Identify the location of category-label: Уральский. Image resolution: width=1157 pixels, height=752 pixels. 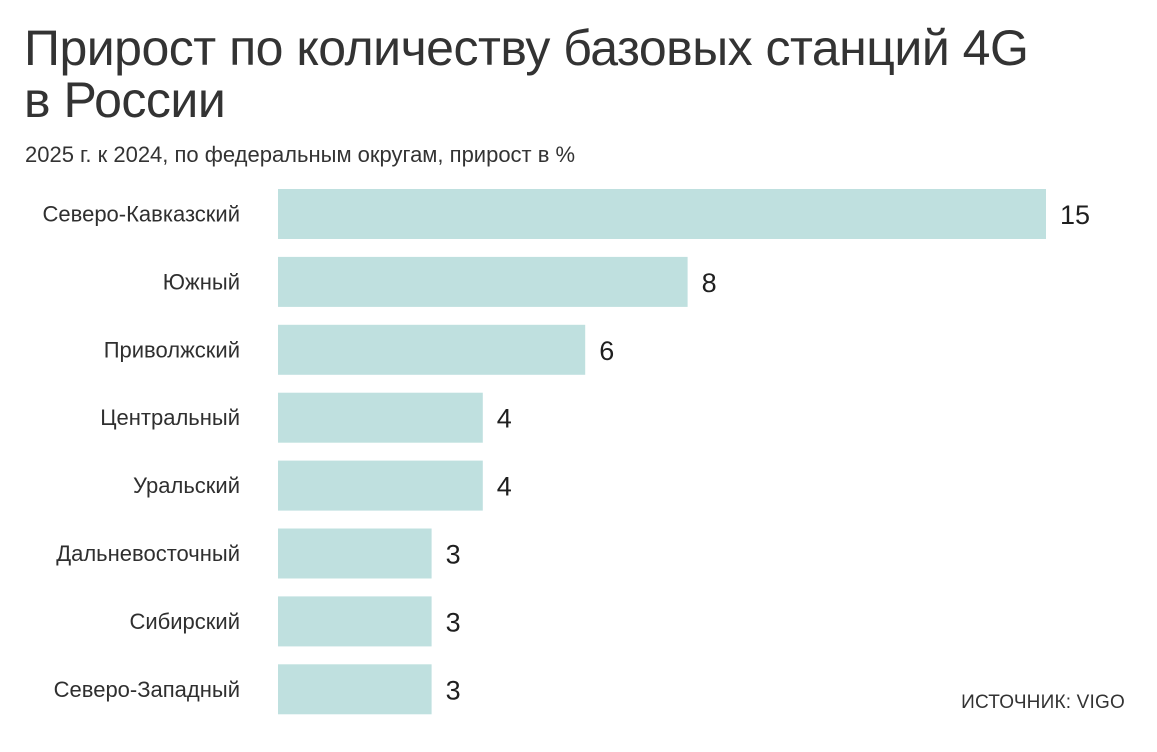
(186, 485).